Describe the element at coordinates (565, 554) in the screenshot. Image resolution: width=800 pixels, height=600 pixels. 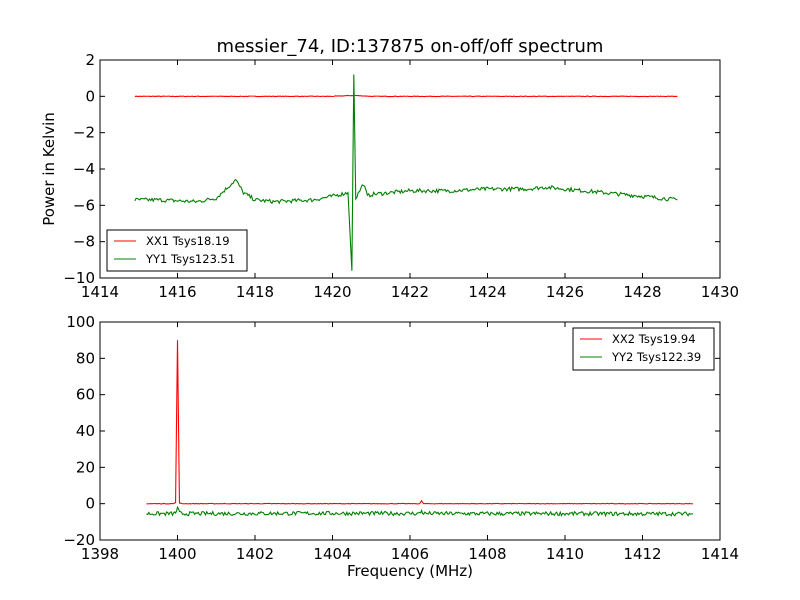
I see `bottom-x-tick-label: 1410` at that location.